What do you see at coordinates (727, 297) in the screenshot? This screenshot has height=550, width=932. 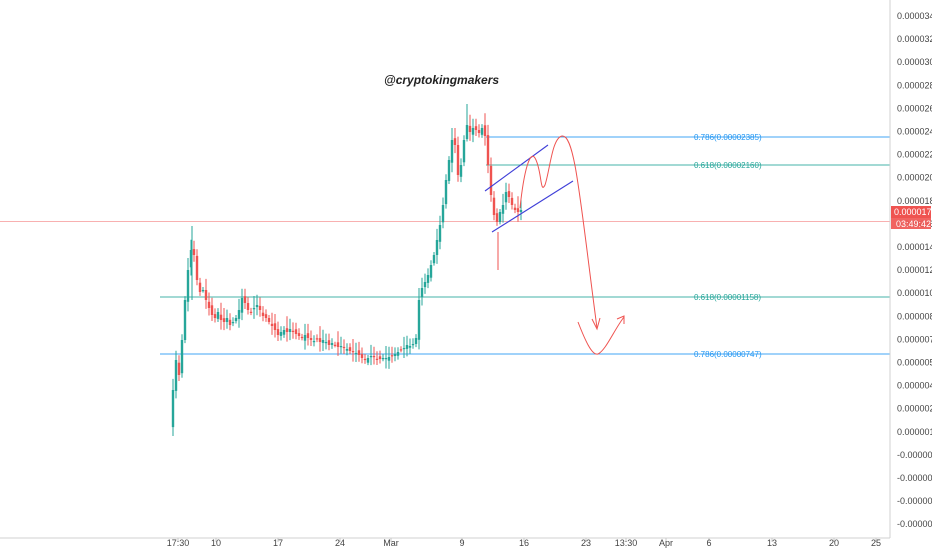 I see `fib-level-label: 0.618(0.00001158)` at bounding box center [727, 297].